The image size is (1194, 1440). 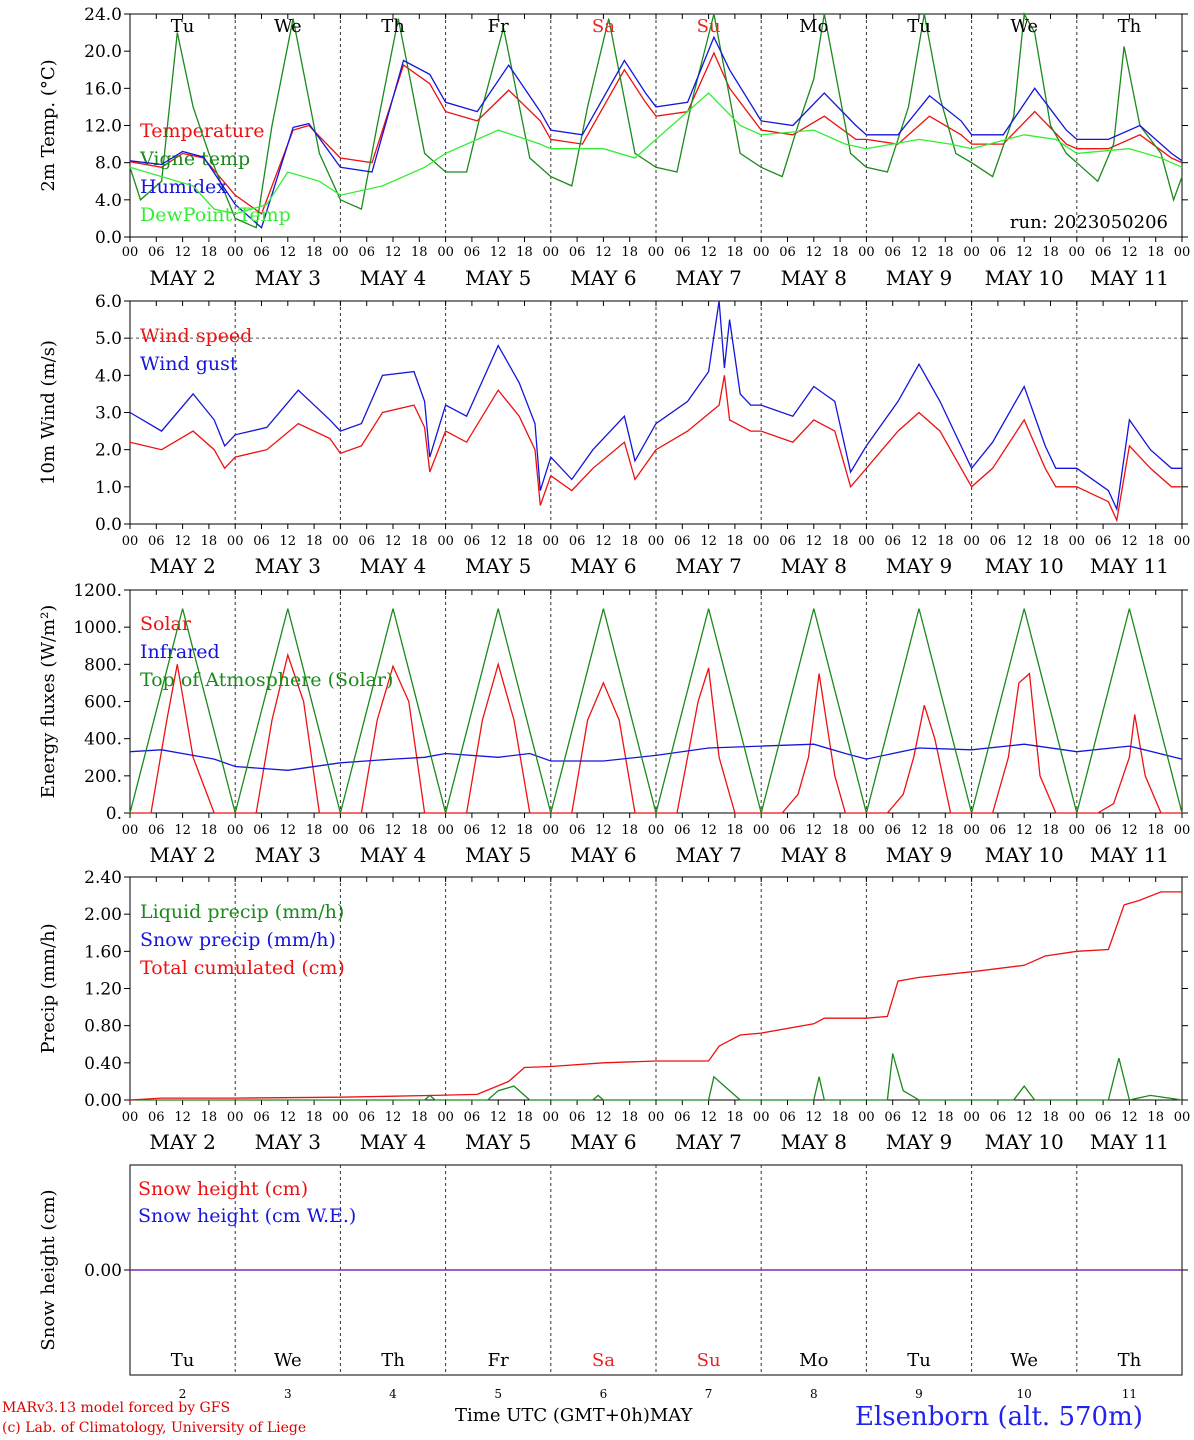 I want to click on date-label: MAY 2, so click(x=182, y=1142).